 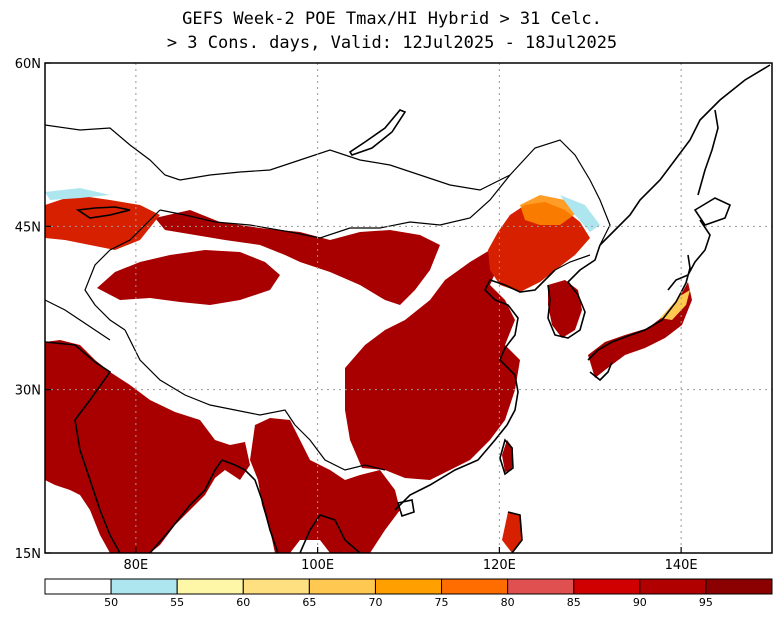 What do you see at coordinates (539, 247) in the screenshot?
I see `shade-northeast` at bounding box center [539, 247].